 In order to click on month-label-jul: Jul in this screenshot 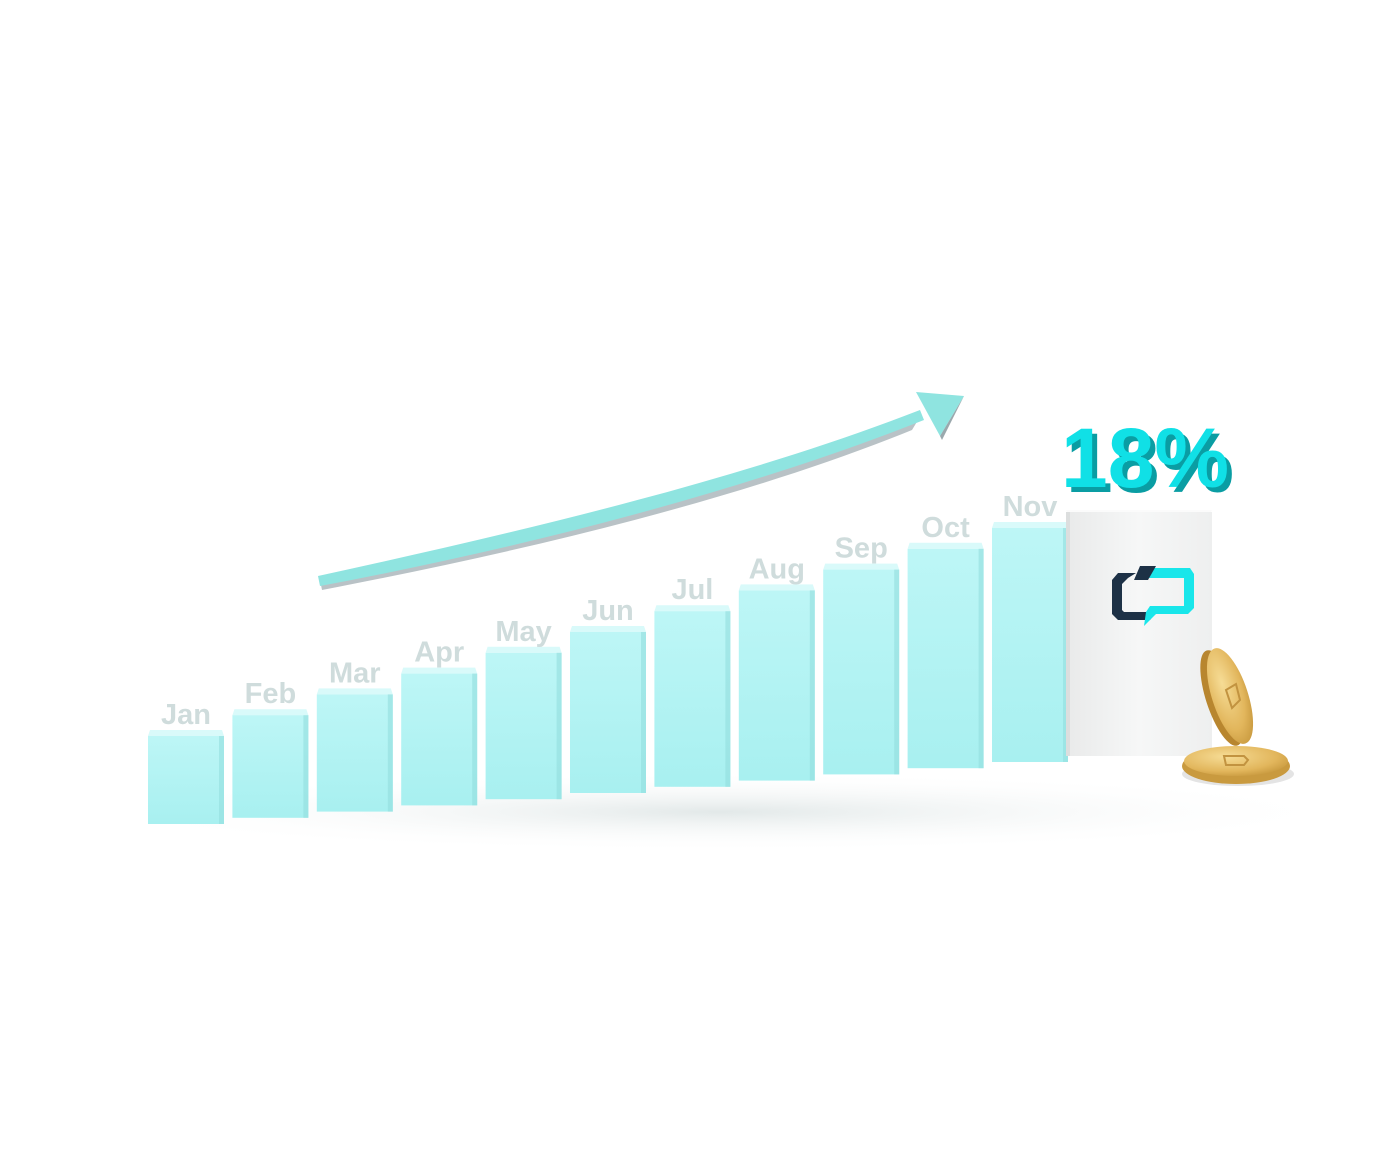, I will do `click(692, 590)`.